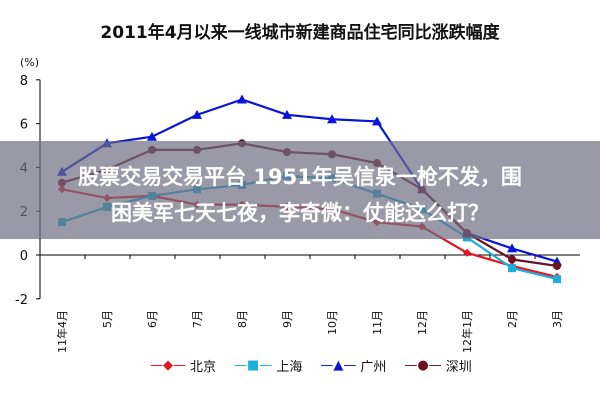 This screenshot has width=600, height=400. I want to click on x-tick-label: 8月, so click(242, 319).